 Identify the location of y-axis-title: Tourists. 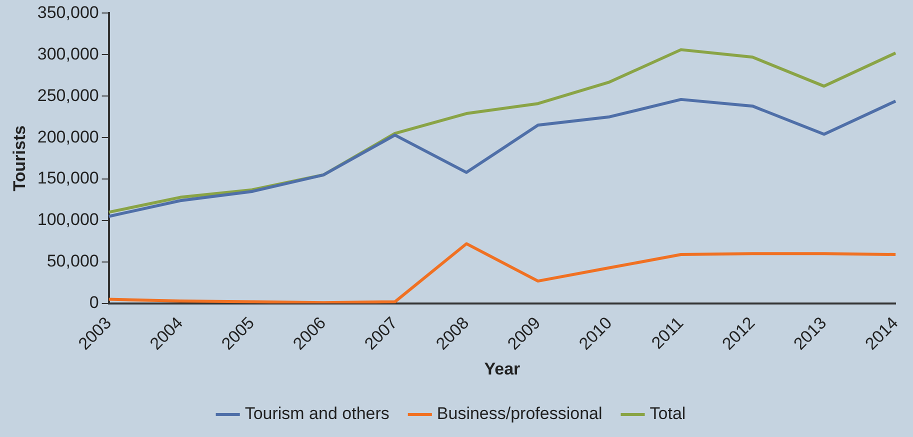
(19, 158).